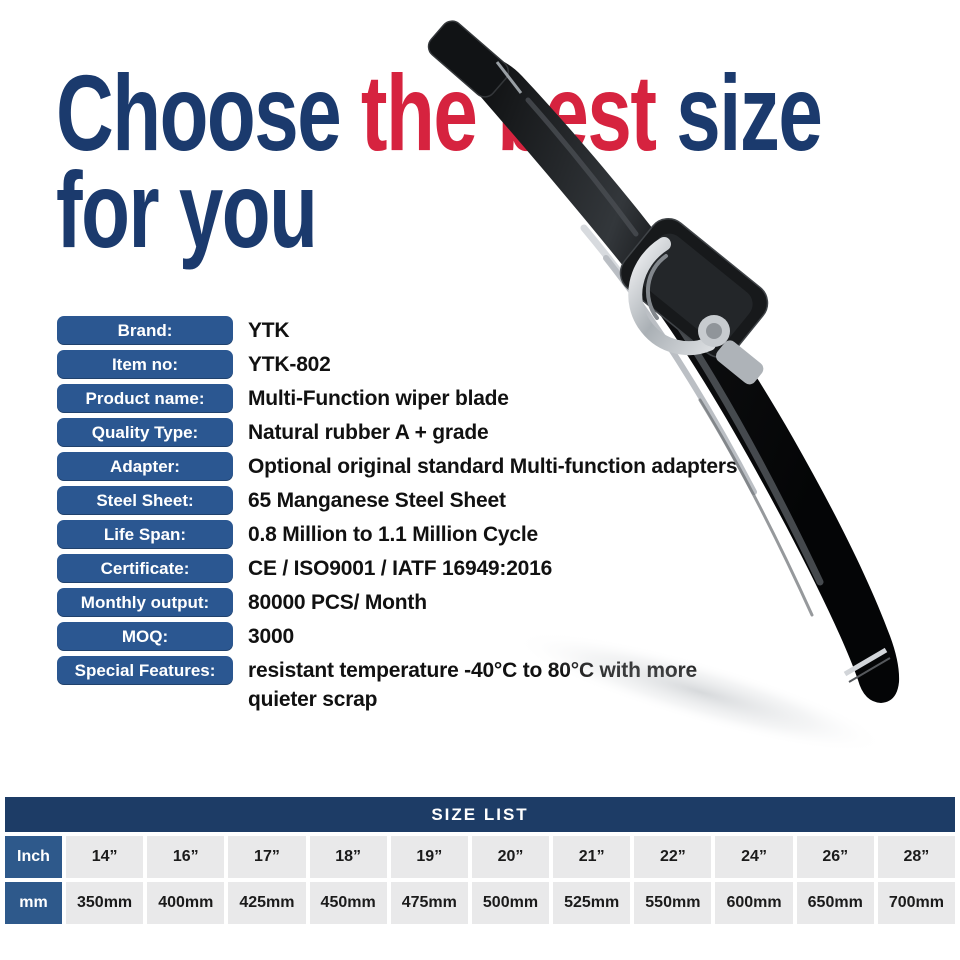 Image resolution: width=960 pixels, height=960 pixels. Describe the element at coordinates (754, 857) in the screenshot. I see `size-cell: 24”` at that location.